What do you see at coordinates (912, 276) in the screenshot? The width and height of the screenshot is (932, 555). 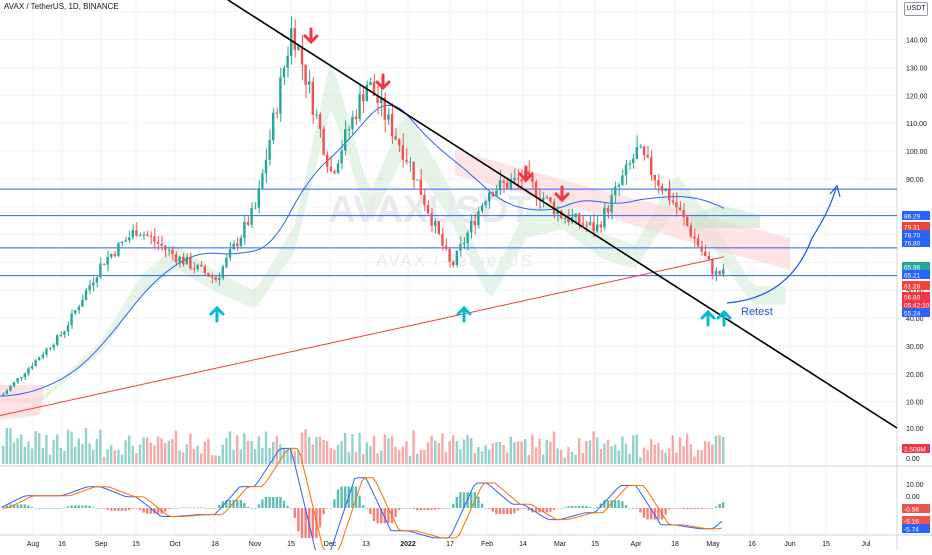 I see `price-tag-label: 65.21` at bounding box center [912, 276].